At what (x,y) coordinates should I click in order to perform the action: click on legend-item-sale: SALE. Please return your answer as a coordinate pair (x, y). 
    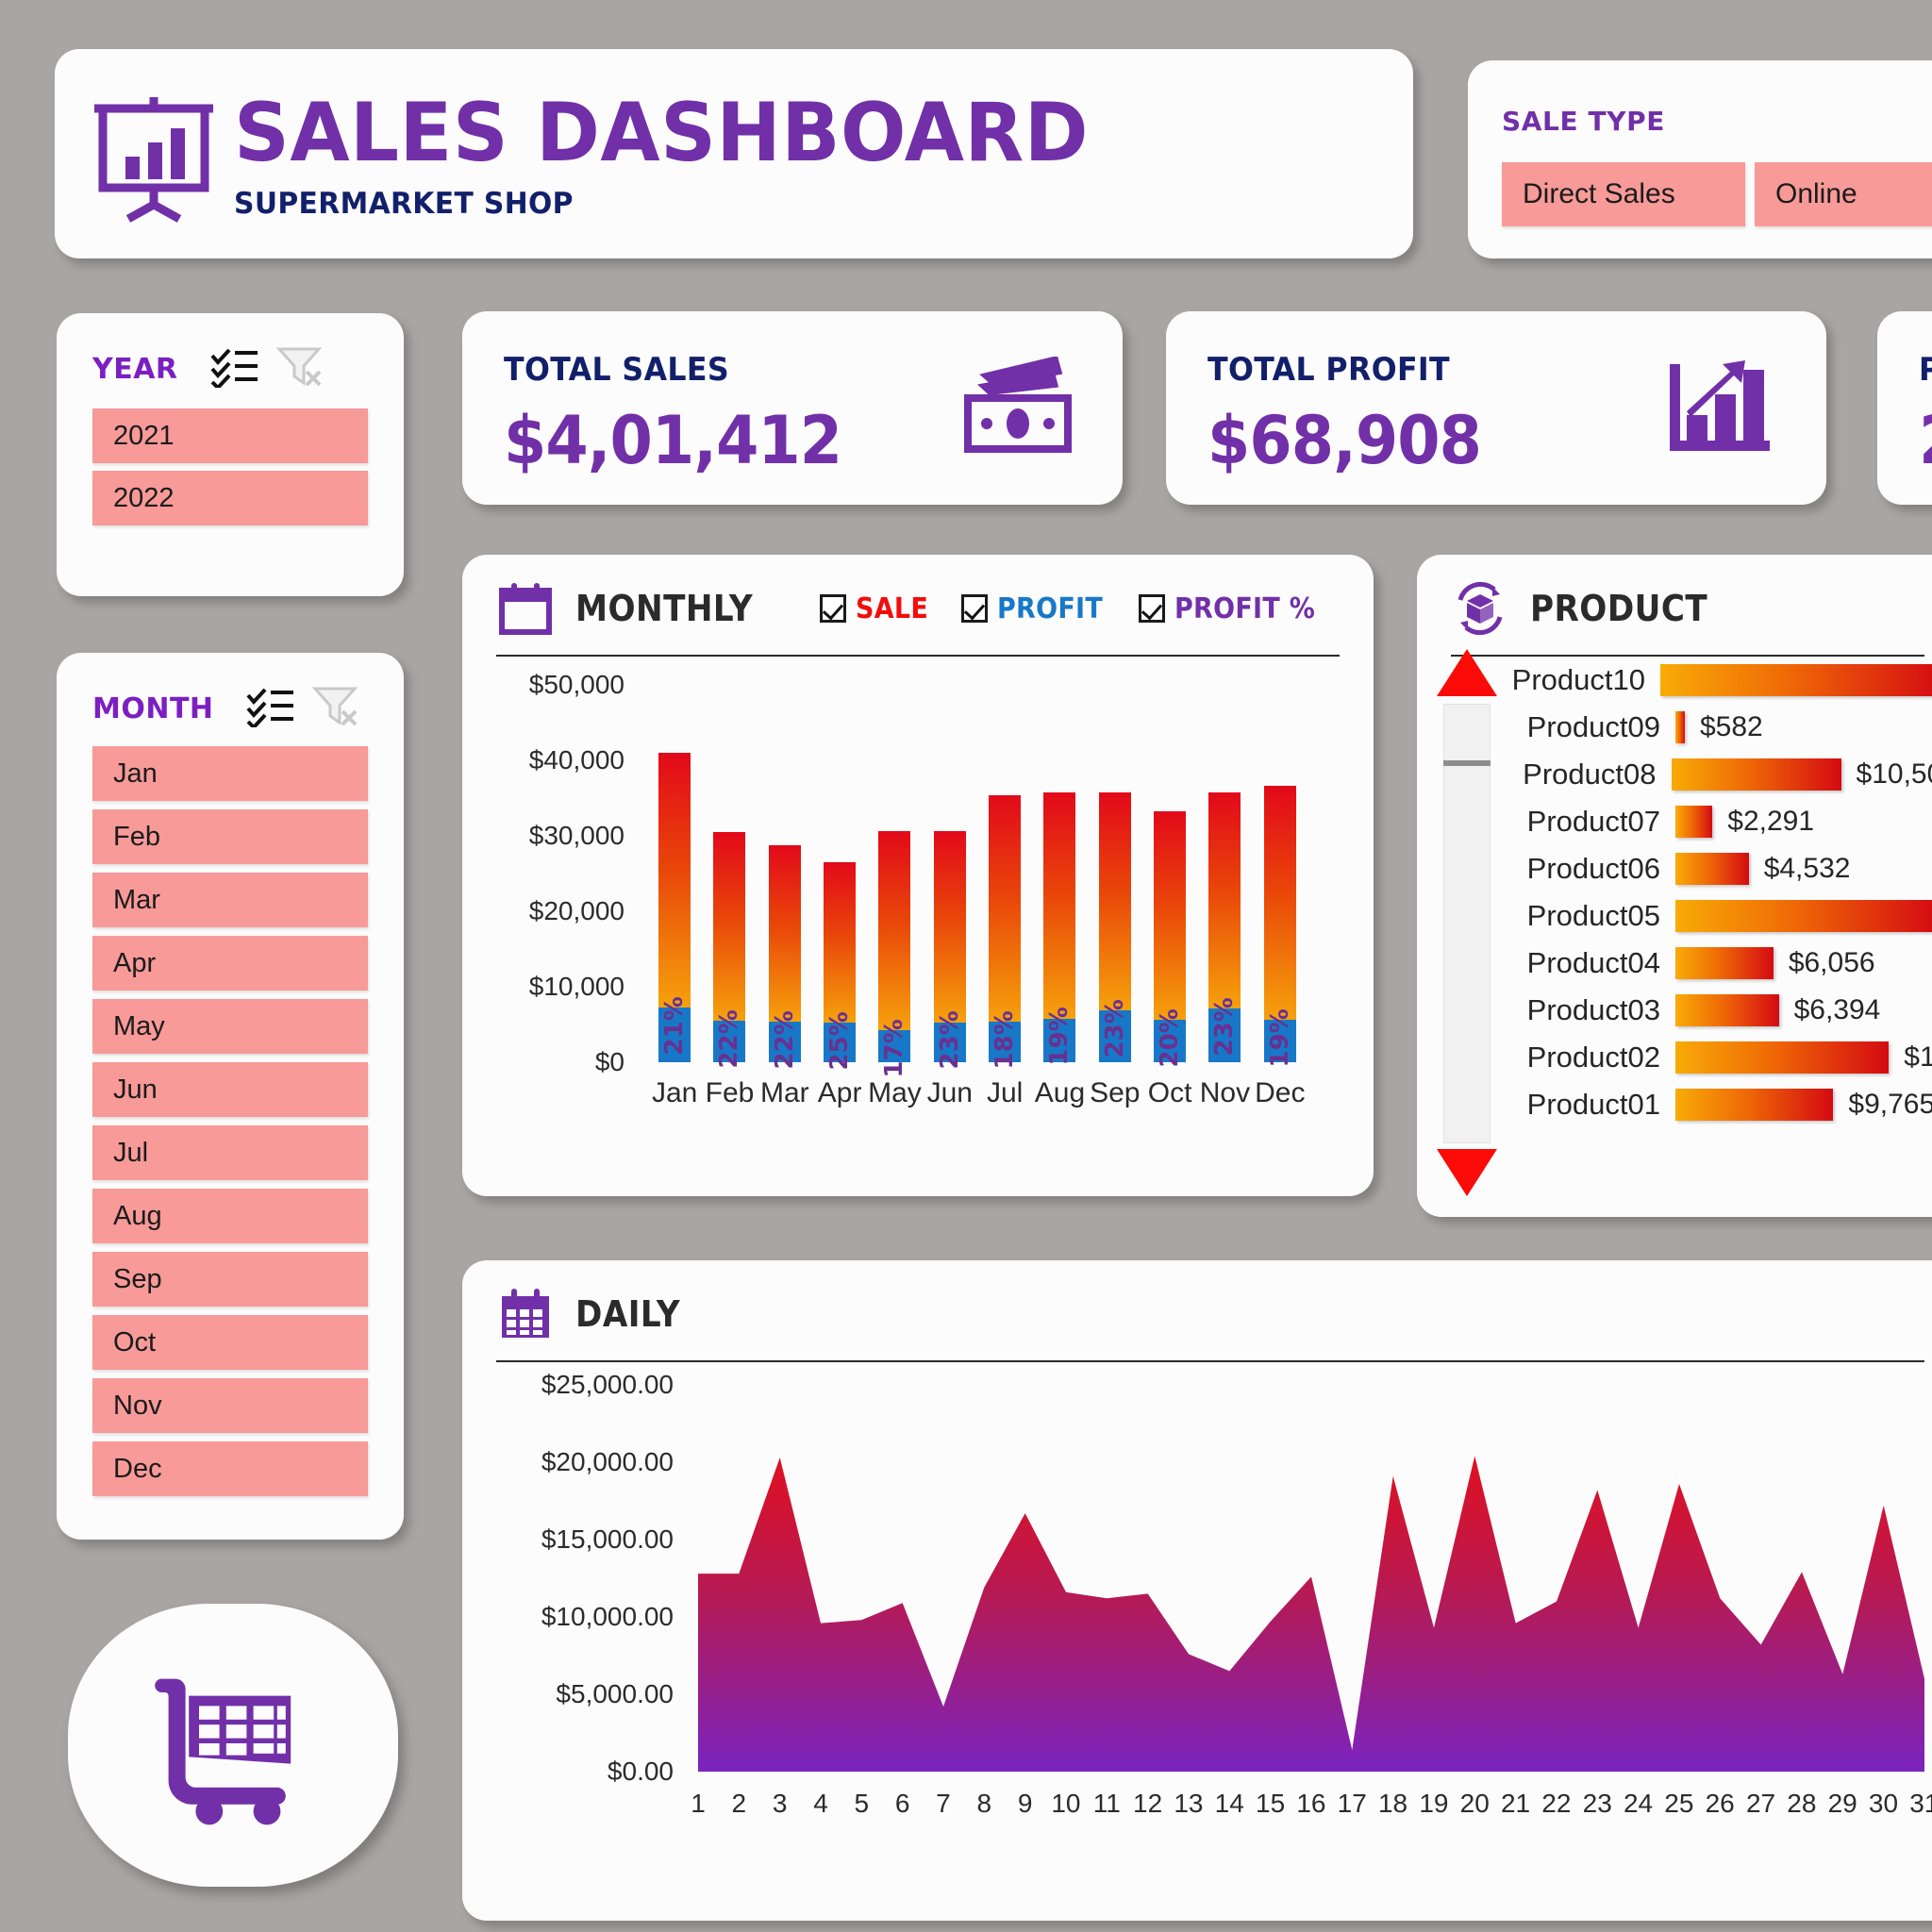
    Looking at the image, I should click on (878, 609).